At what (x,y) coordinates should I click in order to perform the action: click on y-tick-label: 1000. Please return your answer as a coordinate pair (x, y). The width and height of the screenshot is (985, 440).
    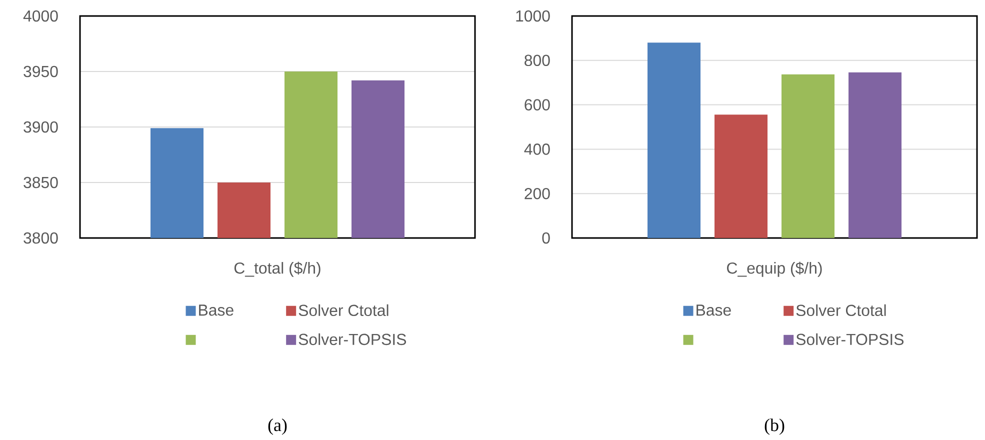
    Looking at the image, I should click on (533, 16).